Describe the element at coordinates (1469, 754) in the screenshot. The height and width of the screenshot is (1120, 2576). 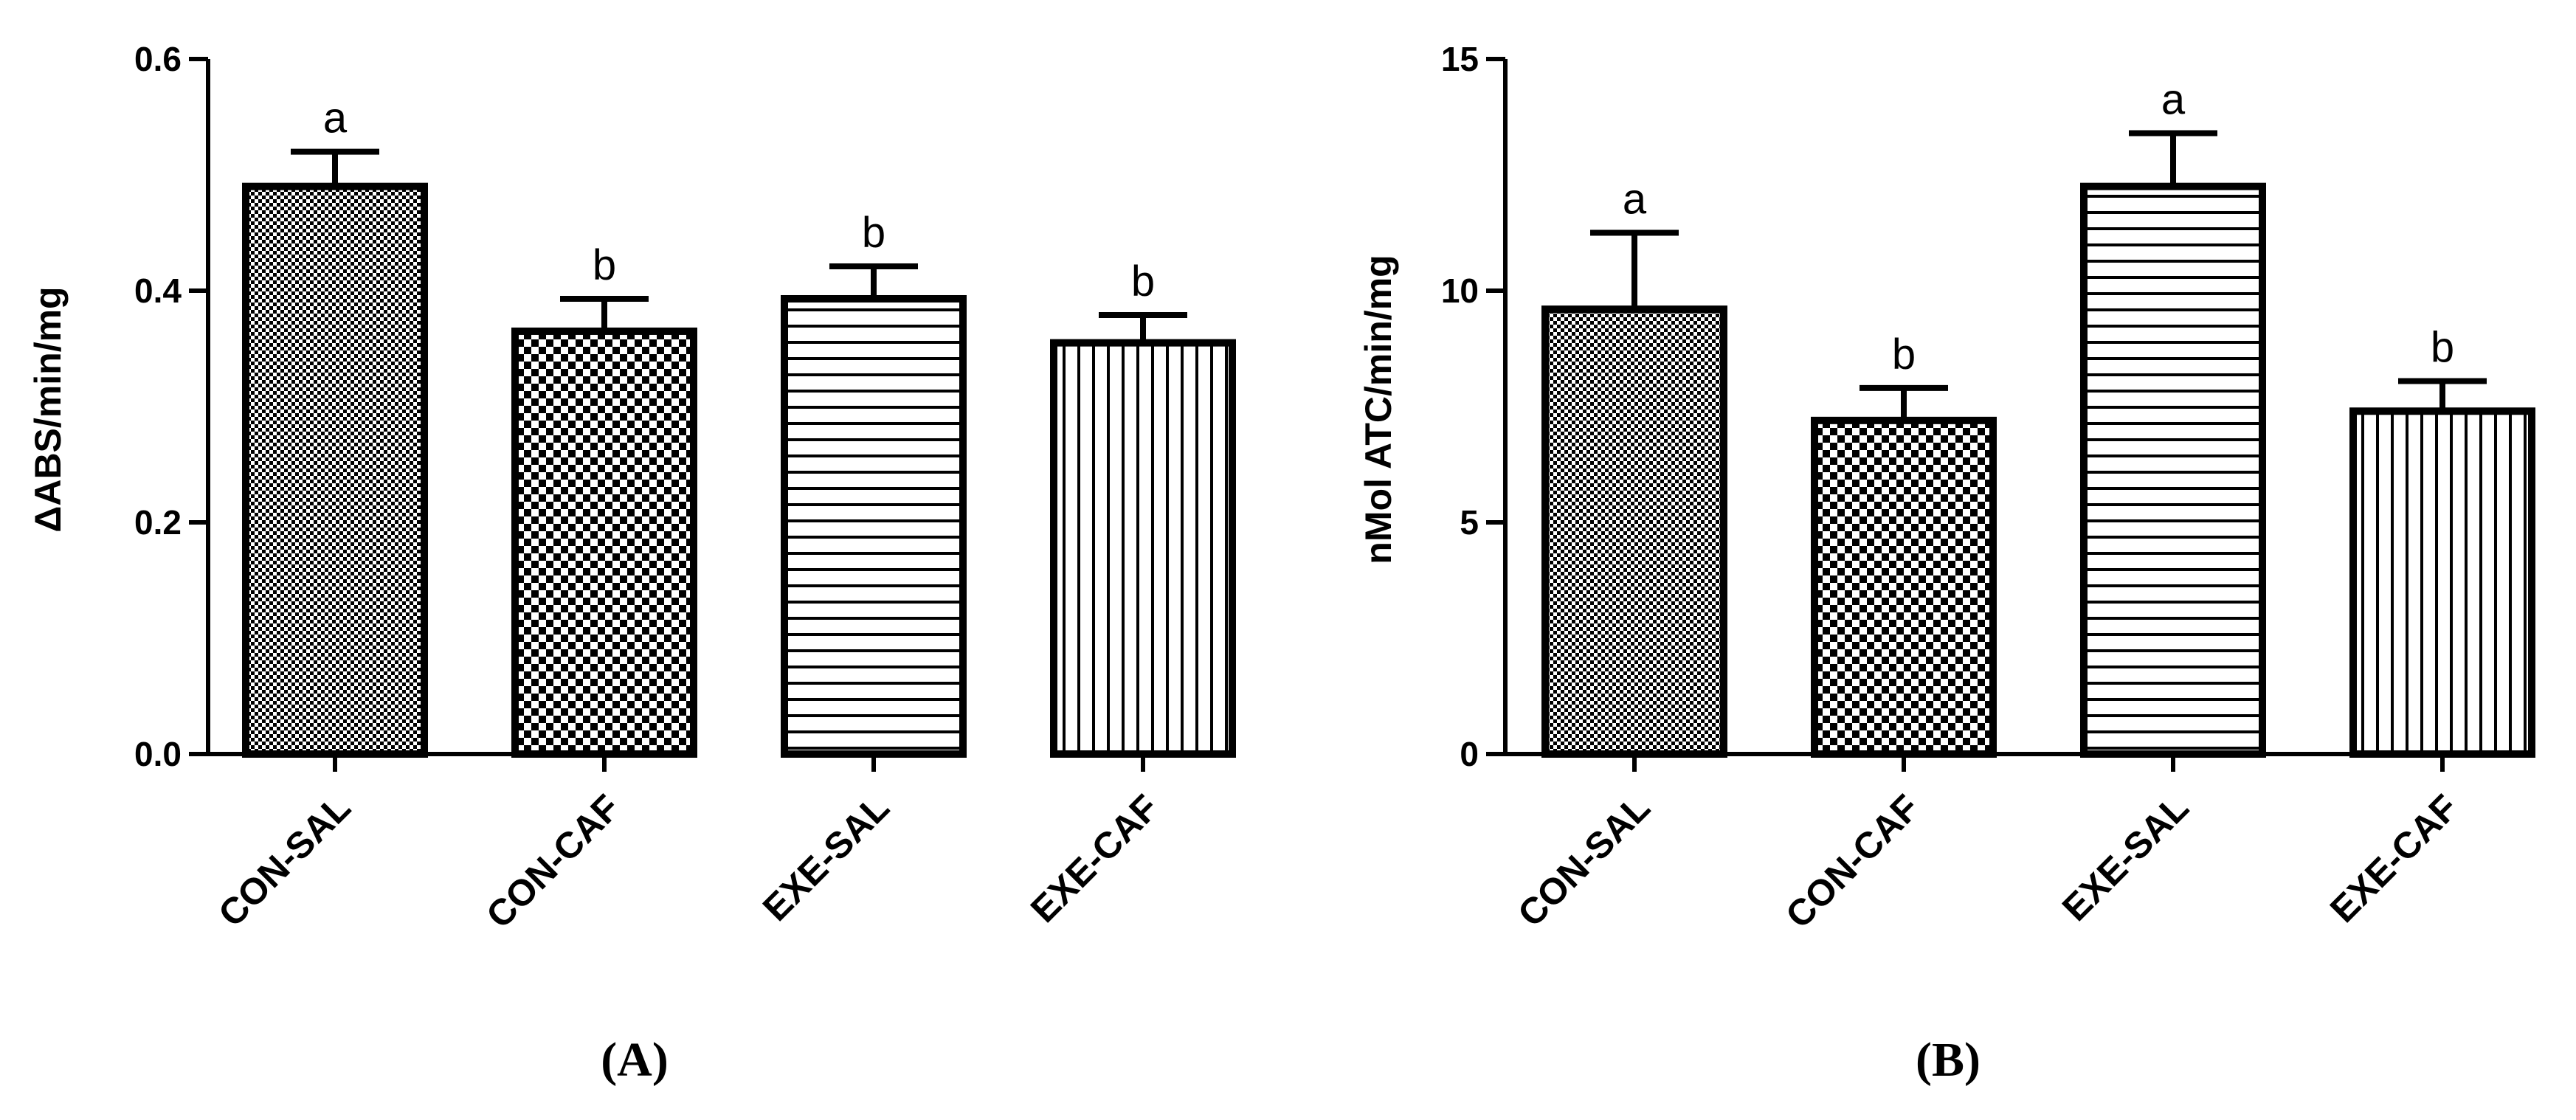
I see `y-tick-label: 0` at that location.